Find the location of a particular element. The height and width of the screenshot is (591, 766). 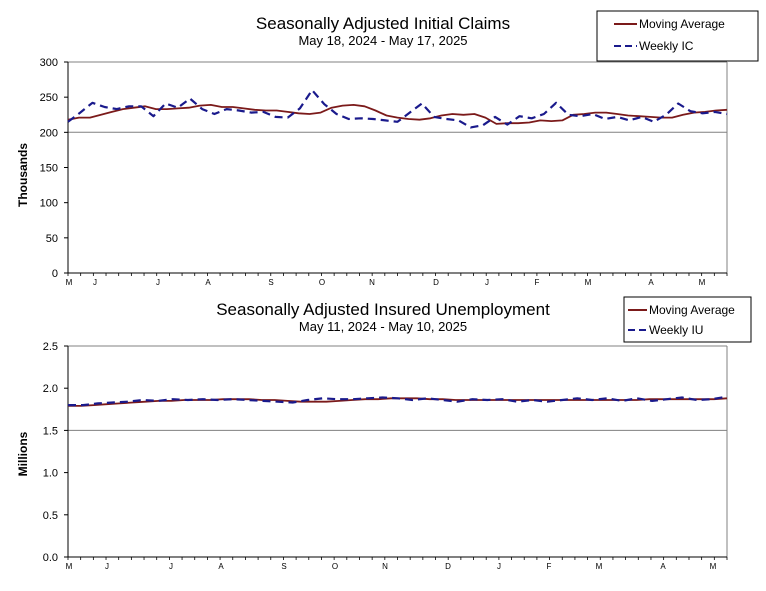

chart2-legend-label-weekly: Weekly IU is located at coordinates (676, 330).